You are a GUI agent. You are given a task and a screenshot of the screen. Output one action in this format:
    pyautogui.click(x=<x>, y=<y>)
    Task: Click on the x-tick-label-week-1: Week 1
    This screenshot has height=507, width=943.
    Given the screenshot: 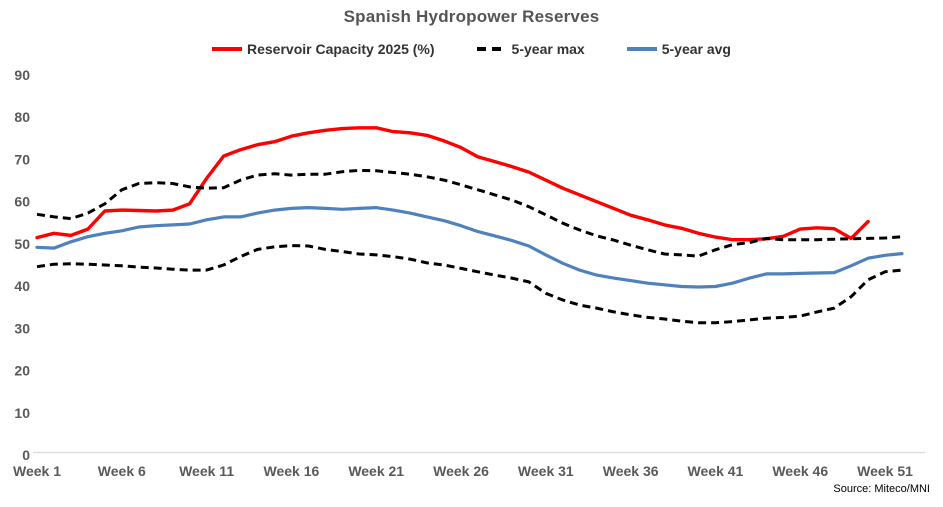 What is the action you would take?
    pyautogui.click(x=37, y=471)
    